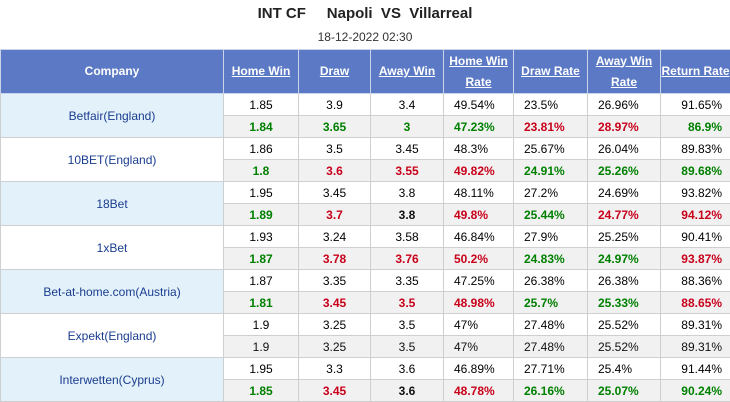 Image resolution: width=730 pixels, height=402 pixels. What do you see at coordinates (407, 236) in the screenshot?
I see `initial-away-win-cell: 3.58` at bounding box center [407, 236].